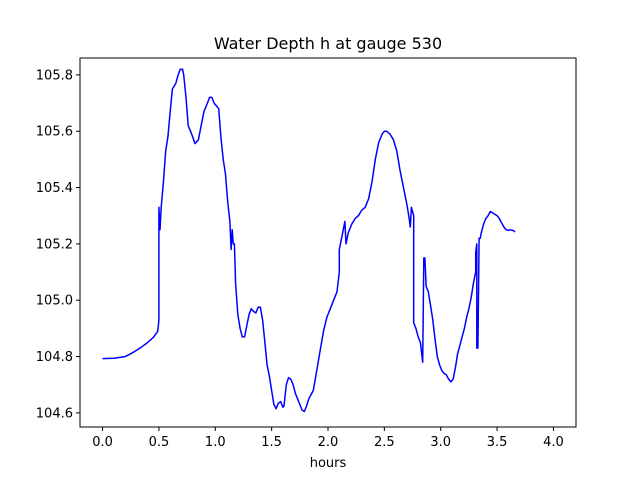 The width and height of the screenshot is (640, 480). Describe the element at coordinates (54, 75) in the screenshot. I see `y-tick-label: 105.8` at that location.